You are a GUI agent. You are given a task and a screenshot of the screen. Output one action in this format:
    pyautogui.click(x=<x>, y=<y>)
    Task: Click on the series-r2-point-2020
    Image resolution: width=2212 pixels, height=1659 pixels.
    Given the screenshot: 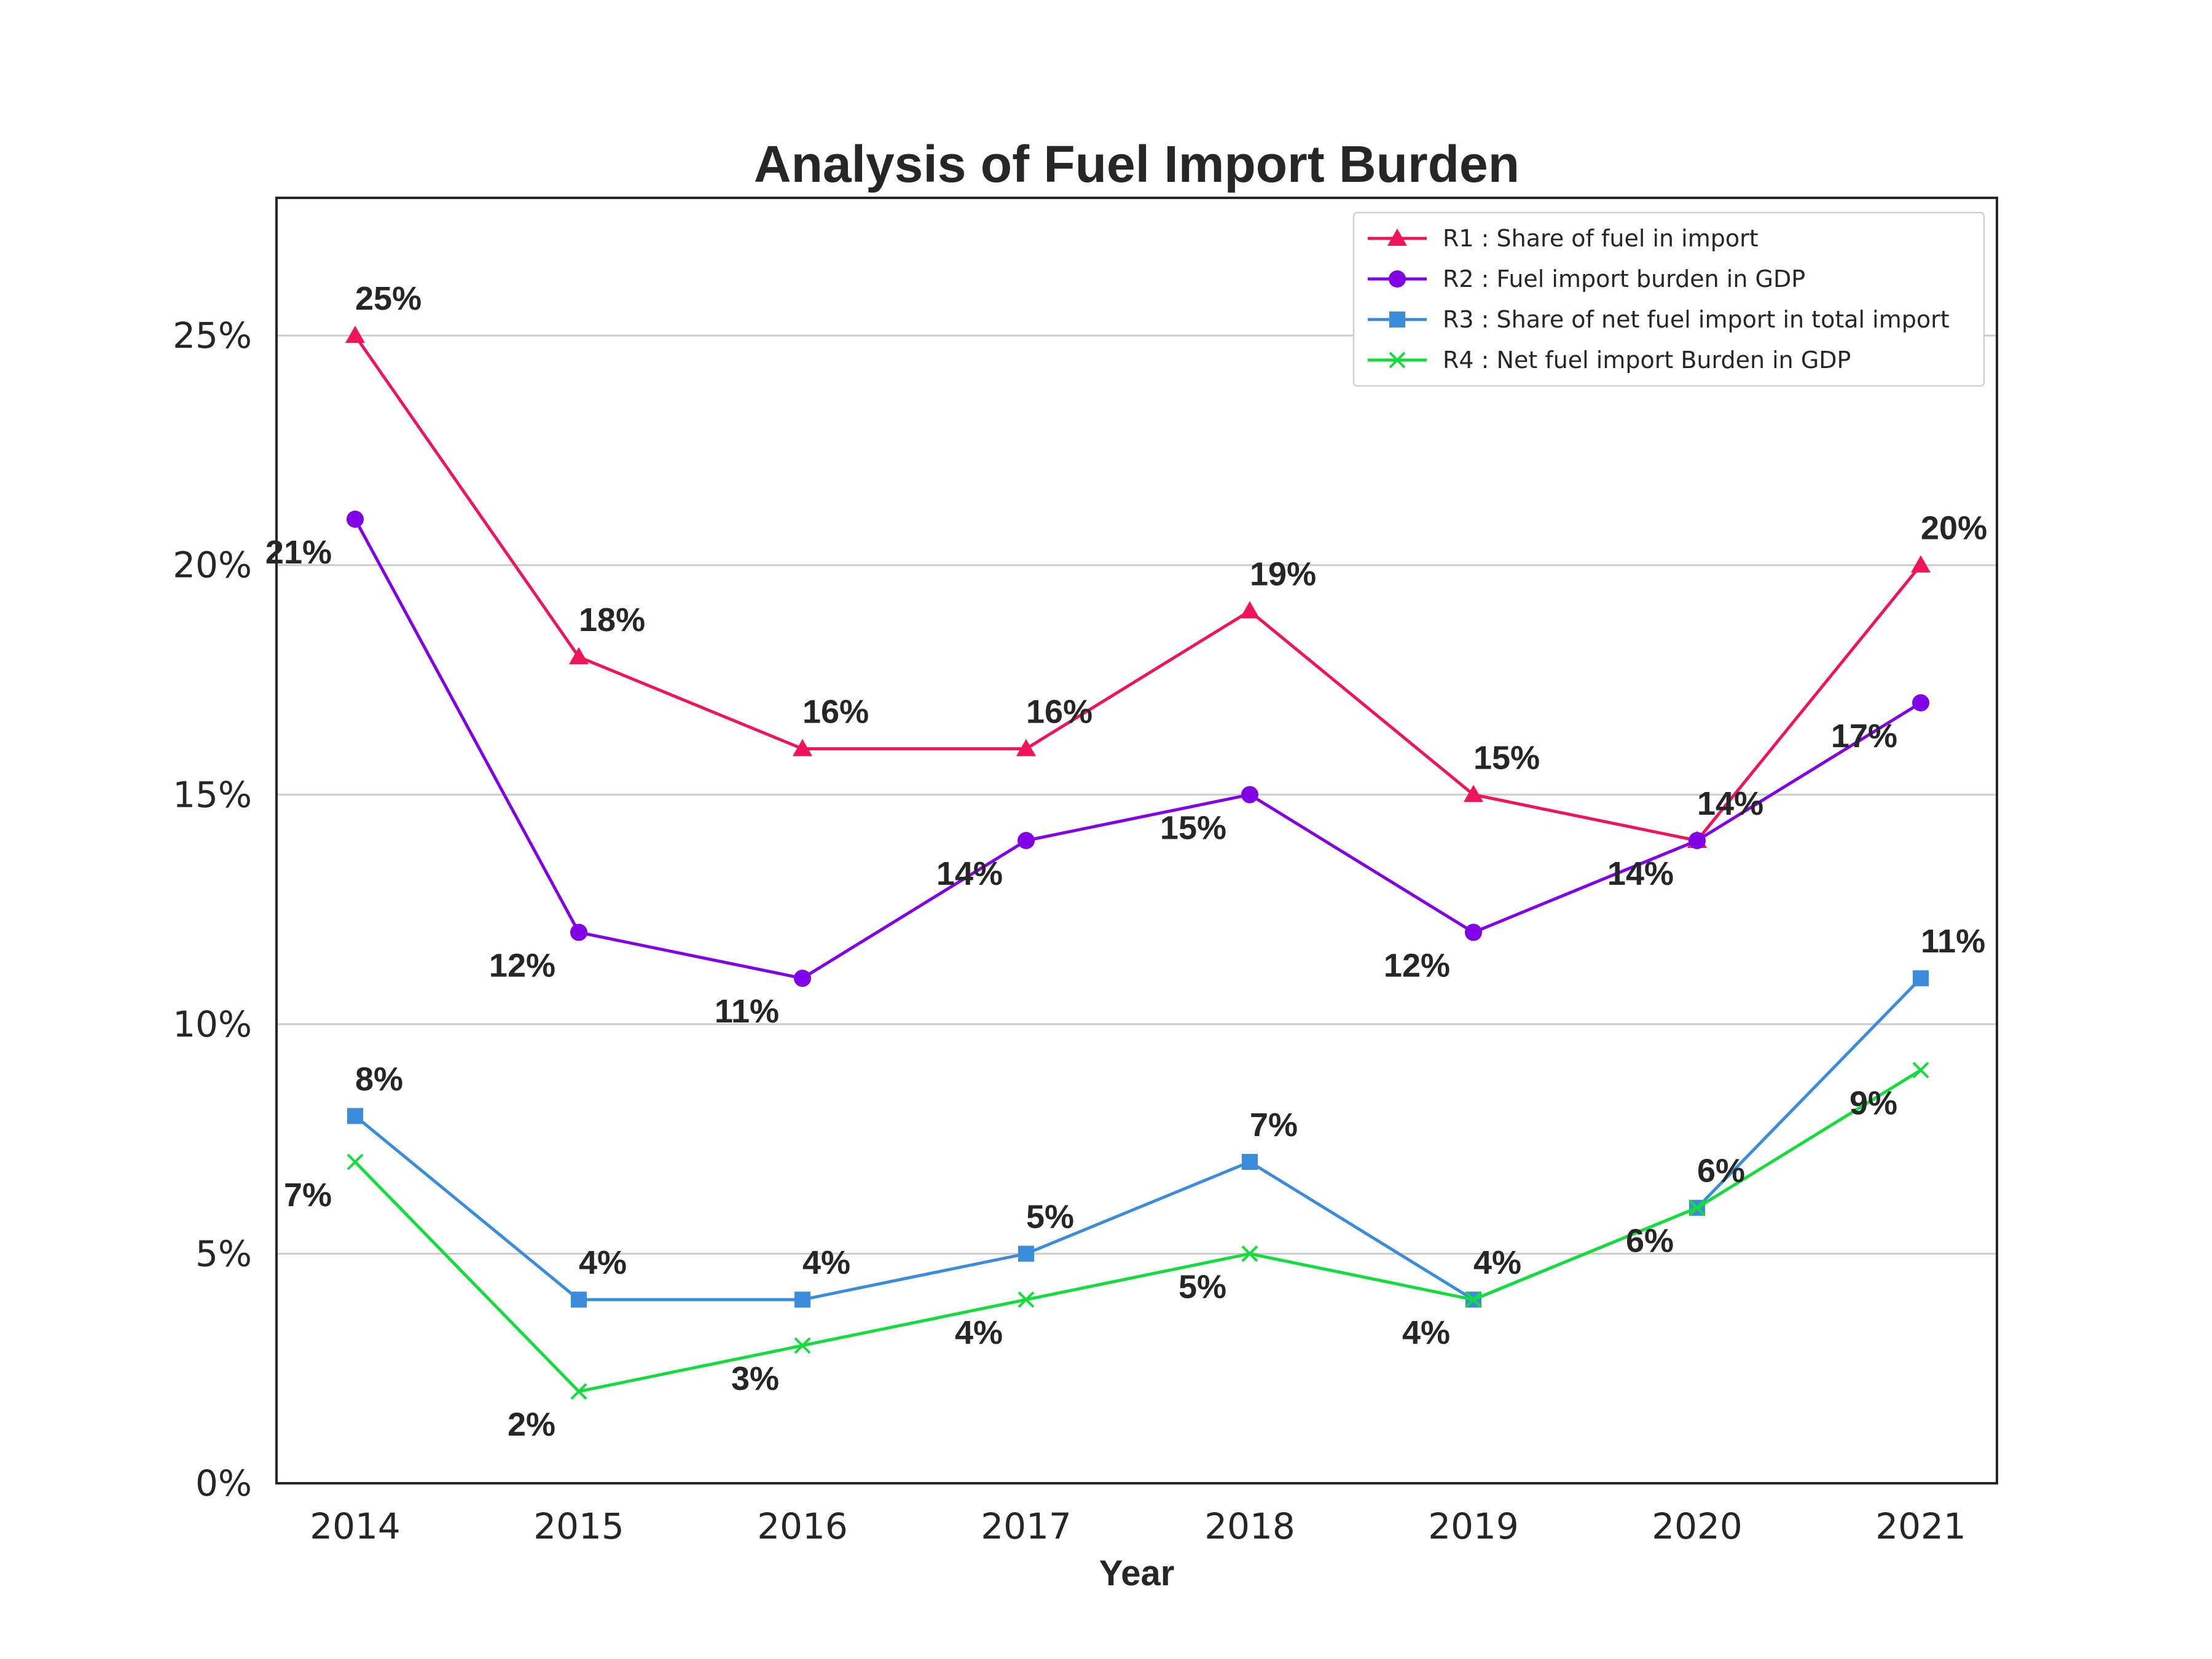 What is the action you would take?
    pyautogui.click(x=1697, y=840)
    